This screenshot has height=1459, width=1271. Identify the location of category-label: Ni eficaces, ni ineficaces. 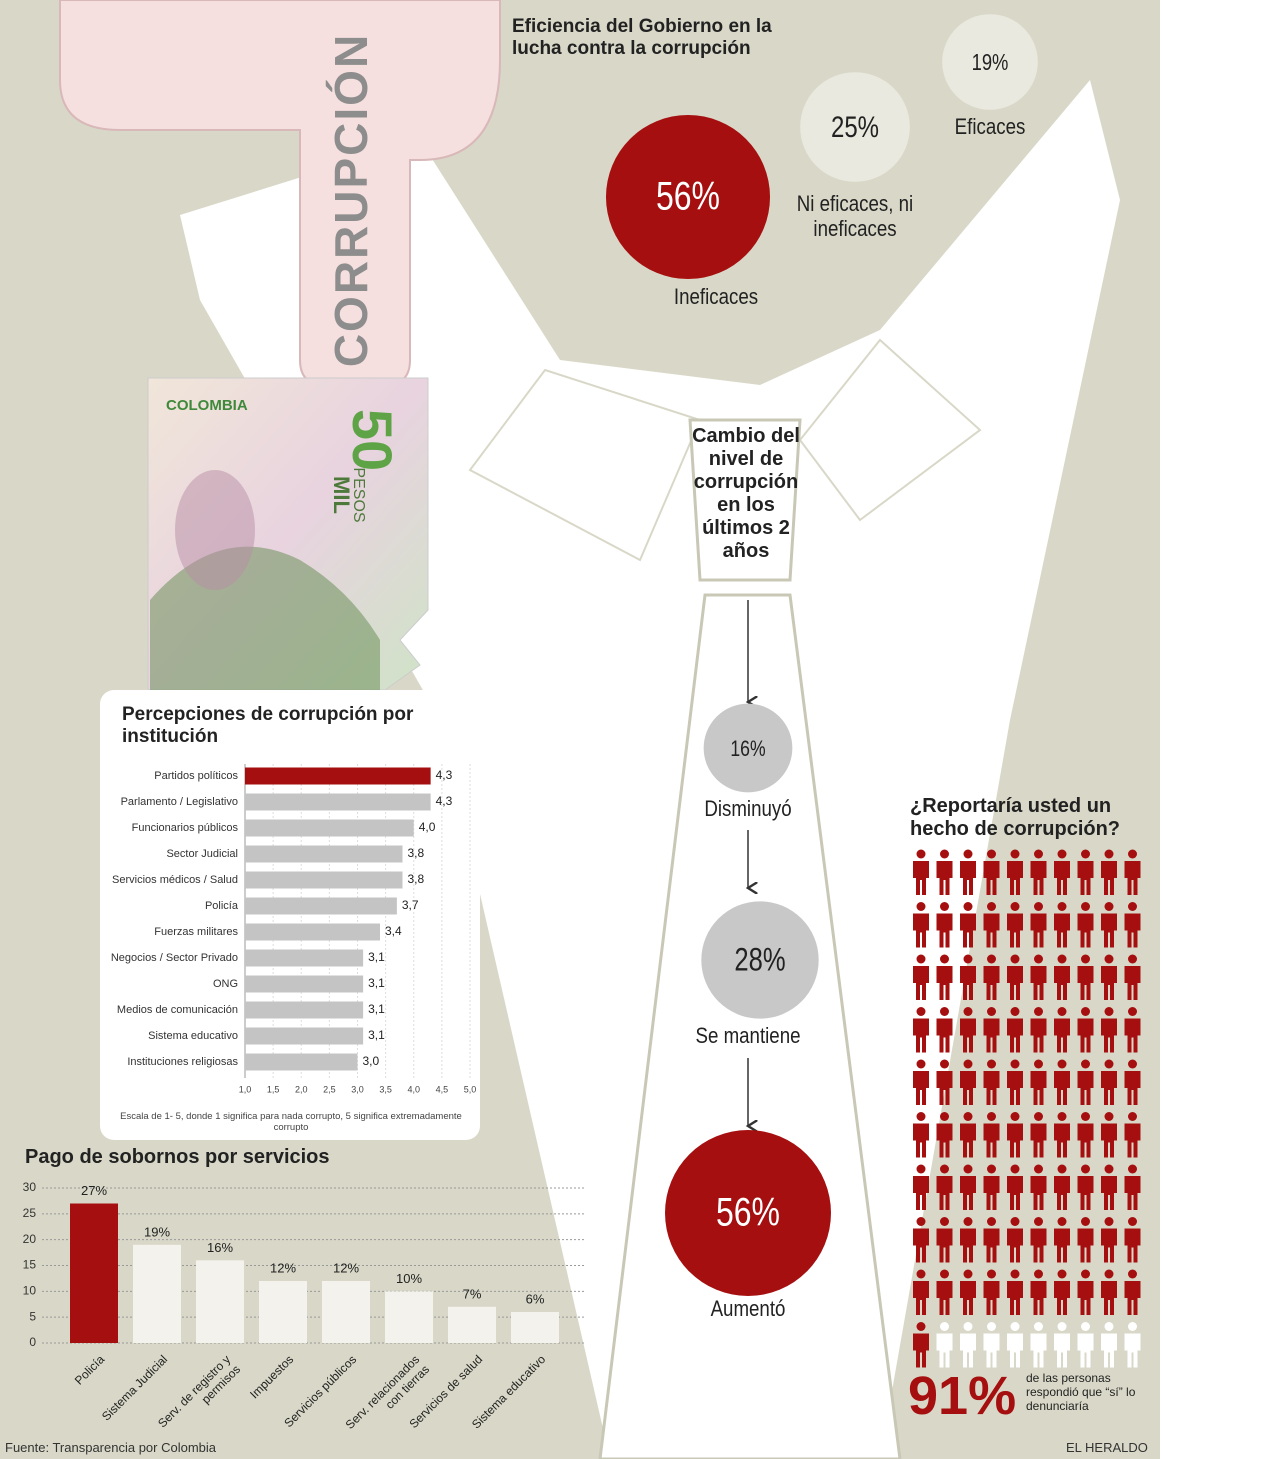
(855, 216).